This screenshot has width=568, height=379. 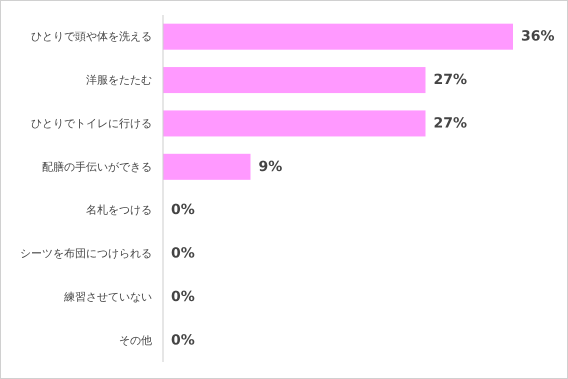 I want to click on data-label: 36%, so click(x=538, y=36).